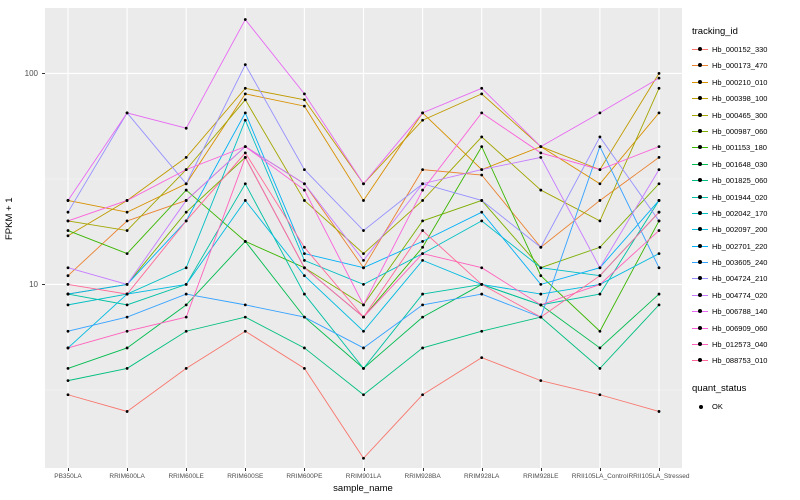  What do you see at coordinates (740, 246) in the screenshot?
I see `legend-item-label: Hb_002701_220` at bounding box center [740, 246].